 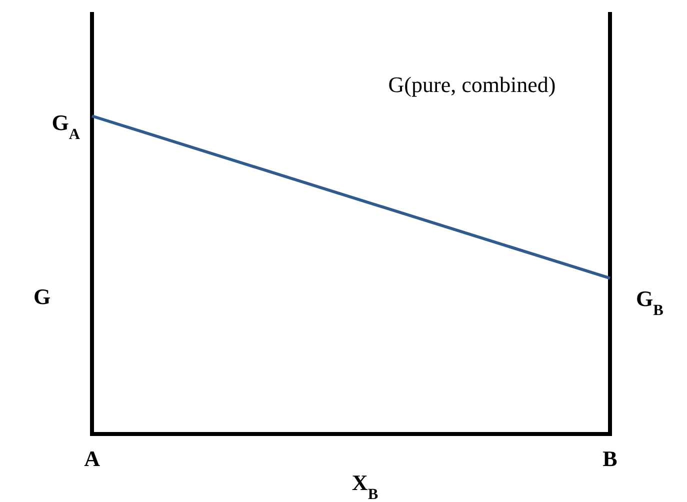 What do you see at coordinates (472, 84) in the screenshot?
I see `text: G(pure, combined)` at bounding box center [472, 84].